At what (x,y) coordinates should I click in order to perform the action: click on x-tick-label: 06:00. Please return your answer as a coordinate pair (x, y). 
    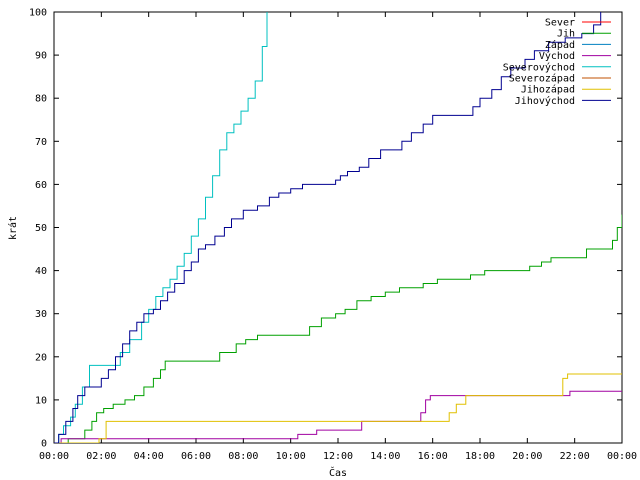
    Looking at the image, I should click on (196, 456).